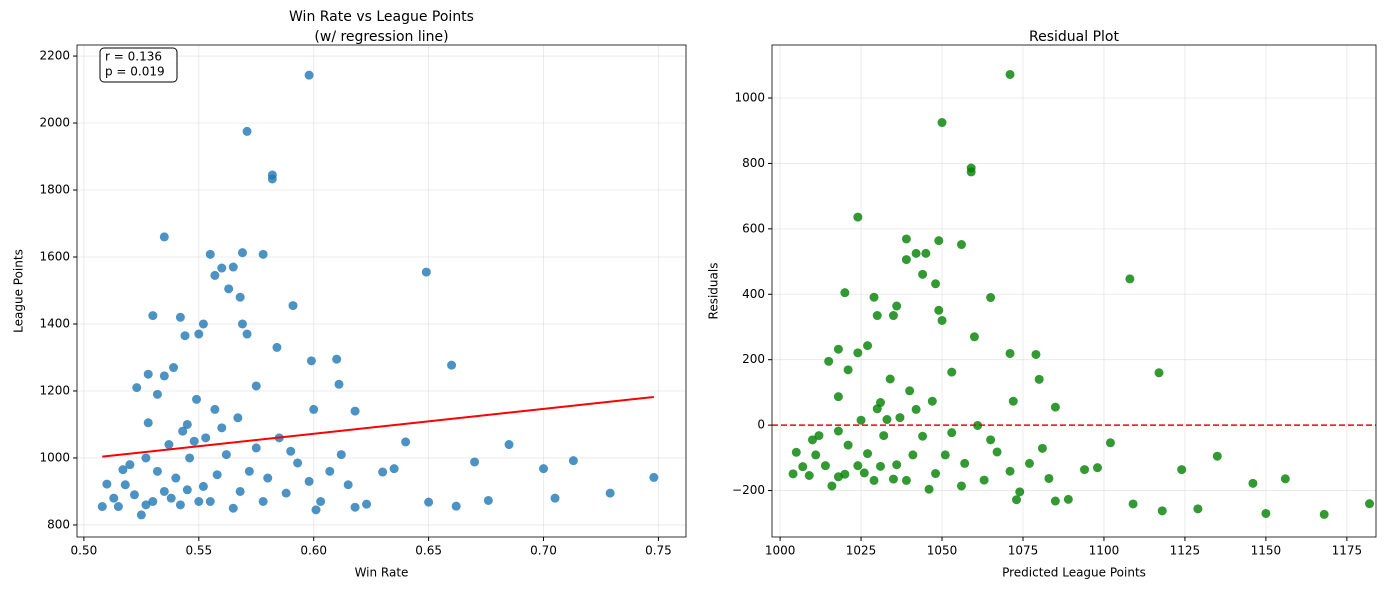 This screenshot has height=590, width=1389. I want to click on x-tick-label: 1050, so click(942, 551).